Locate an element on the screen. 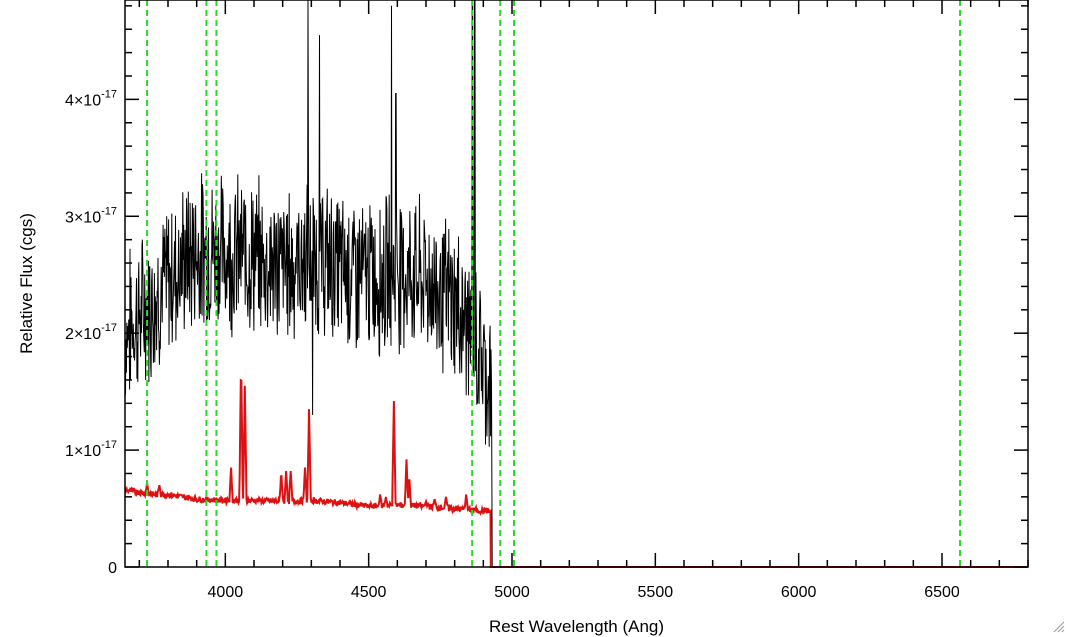  x-tick-label-6000: 6000 is located at coordinates (799, 592).